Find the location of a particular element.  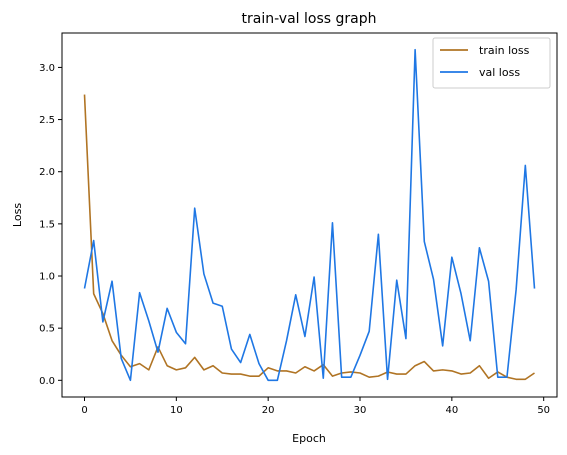

y-tick-label: 3.0 is located at coordinates (47, 68).